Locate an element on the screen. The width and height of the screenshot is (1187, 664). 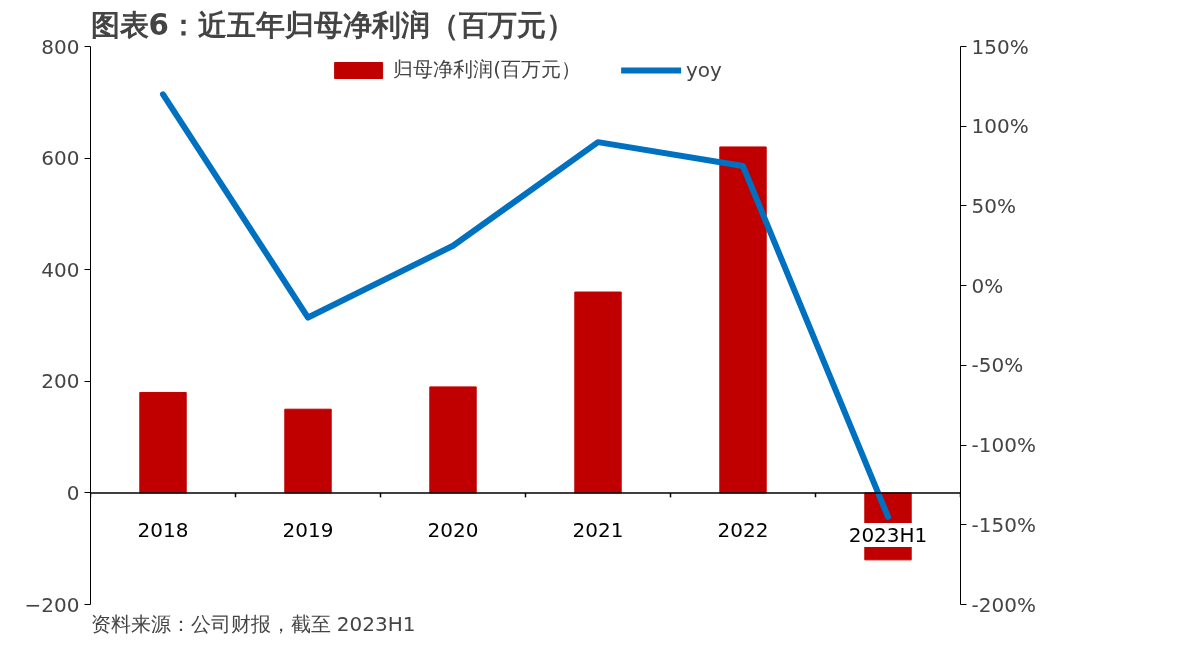
y-tick-label: 200 is located at coordinates (60, 381).